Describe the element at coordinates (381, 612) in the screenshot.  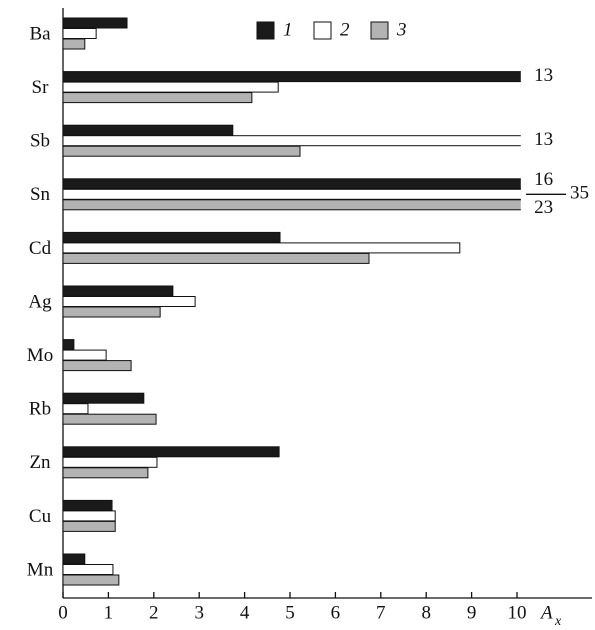
I see `x-tick-label: 7` at that location.